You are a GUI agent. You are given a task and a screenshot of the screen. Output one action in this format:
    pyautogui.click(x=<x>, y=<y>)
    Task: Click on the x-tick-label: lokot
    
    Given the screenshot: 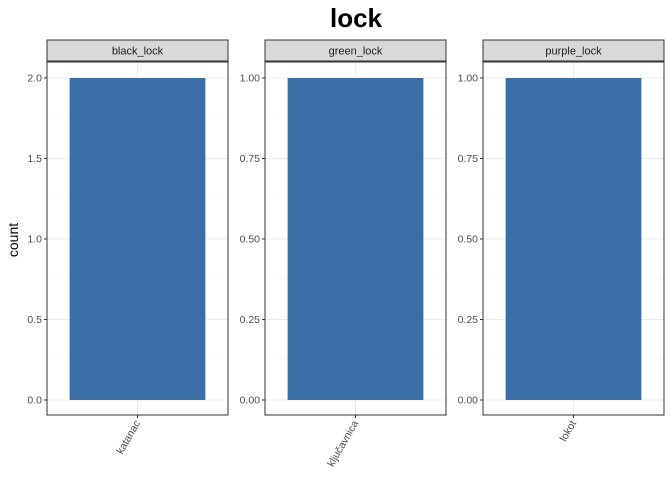 What is the action you would take?
    pyautogui.click(x=569, y=430)
    